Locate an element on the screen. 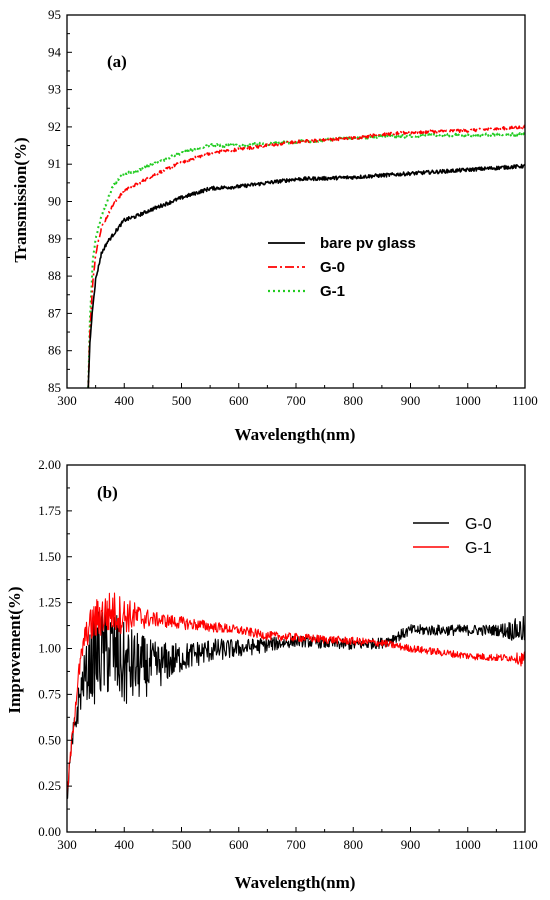 This screenshot has width=550, height=900. y-tick-label: 2.00 is located at coordinates (49, 464).